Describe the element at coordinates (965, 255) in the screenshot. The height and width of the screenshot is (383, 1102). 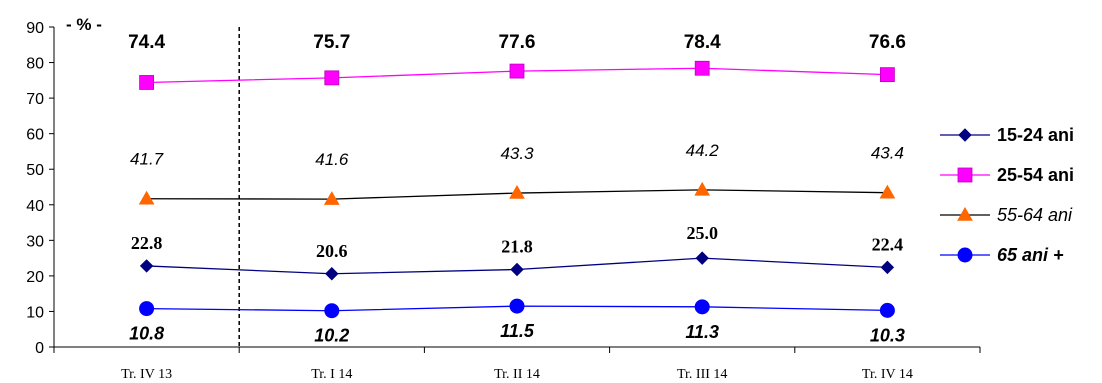
I see `legend-marker-circle` at that location.